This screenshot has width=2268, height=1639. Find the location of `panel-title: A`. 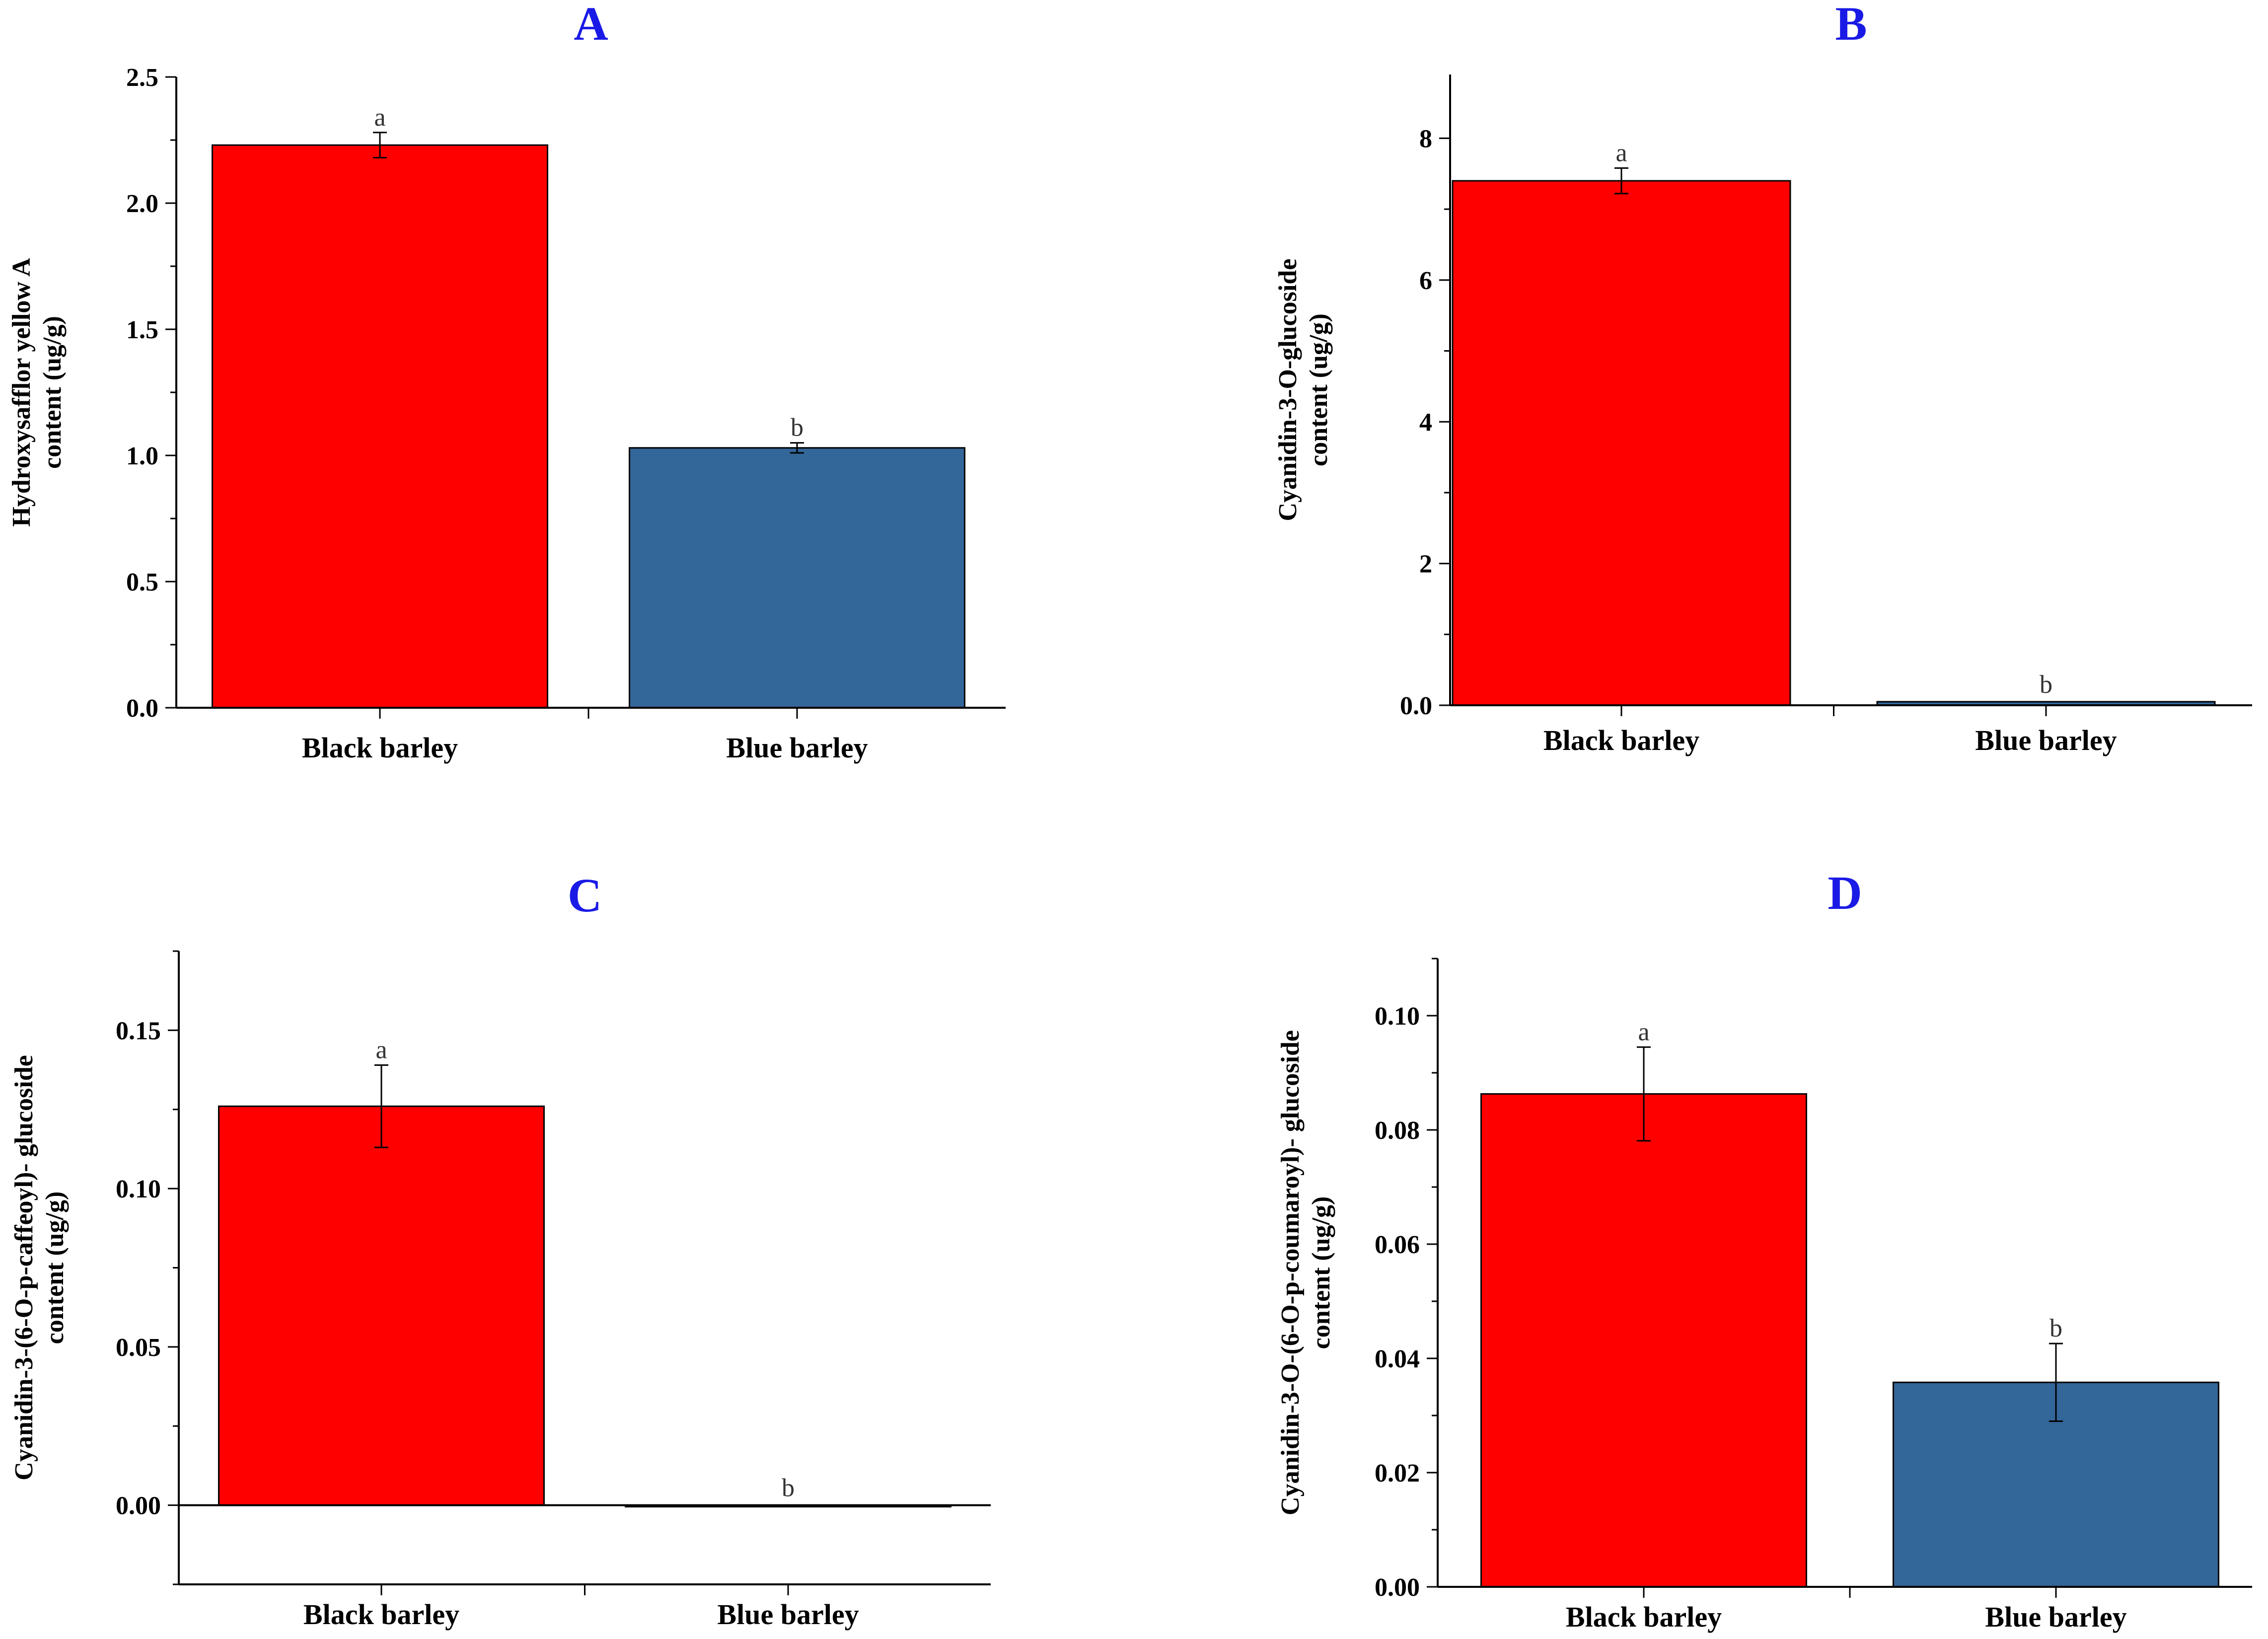

panel-title: A is located at coordinates (591, 25).